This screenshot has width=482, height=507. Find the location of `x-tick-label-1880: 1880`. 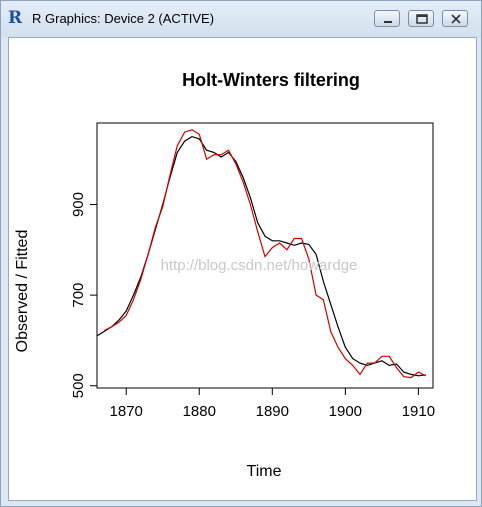

x-tick-label-1880: 1880 is located at coordinates (199, 411).